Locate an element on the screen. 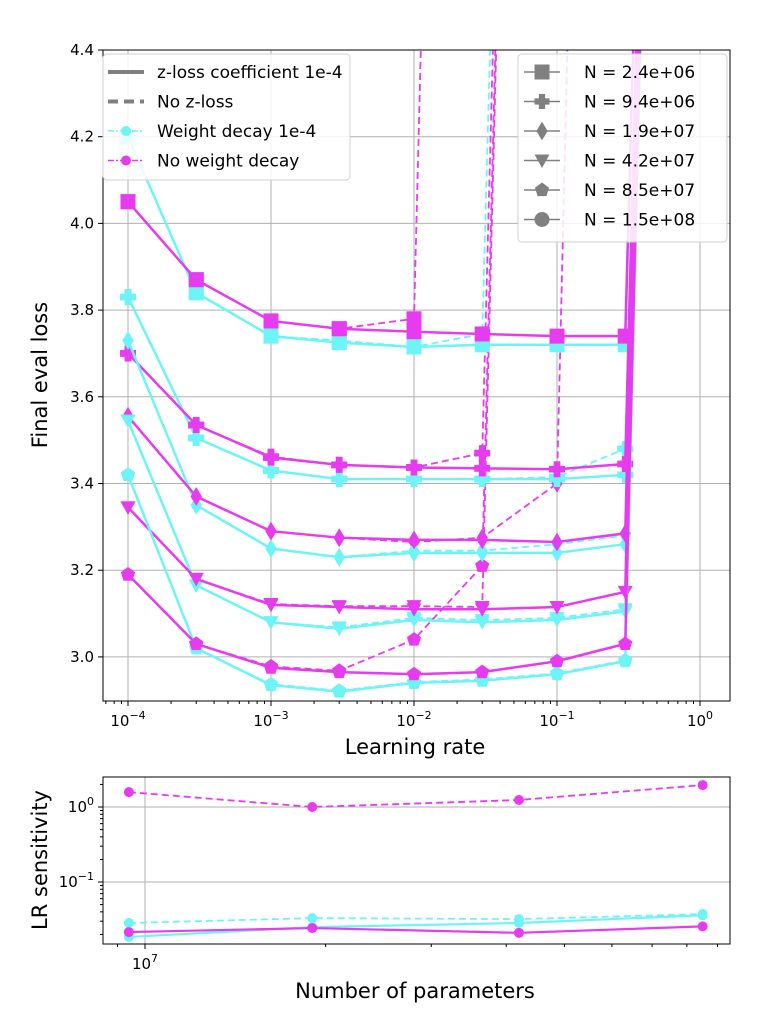 Image resolution: width=782 pixels, height=1022 pixels. legend-marker-plus is located at coordinates (542, 101).